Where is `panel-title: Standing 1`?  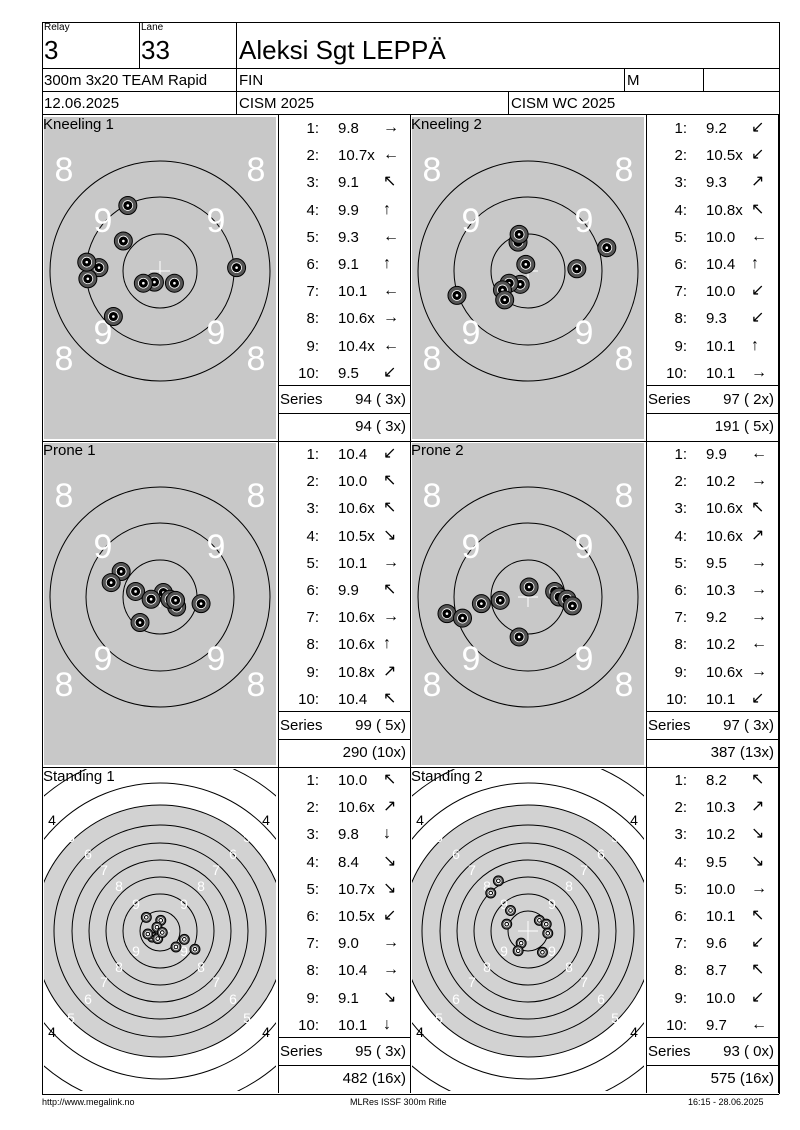
panel-title: Standing 1 is located at coordinates (79, 776).